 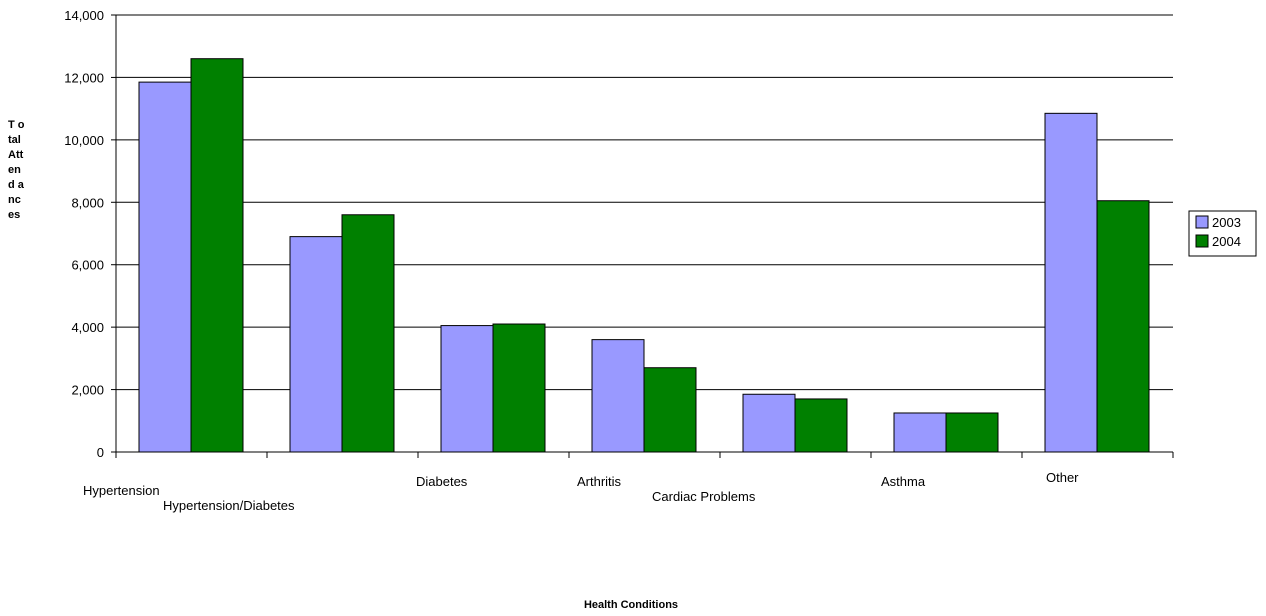 I want to click on x-category-label: Hypertension/Diabetes, so click(x=229, y=505).